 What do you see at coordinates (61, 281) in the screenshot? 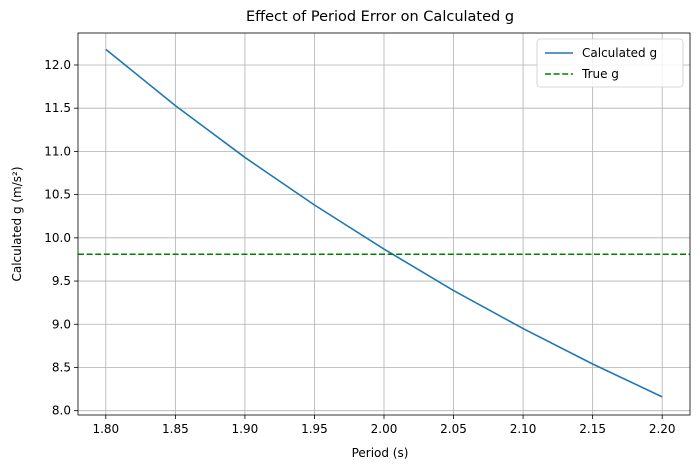
I see `y-tick-label: 9.5` at bounding box center [61, 281].